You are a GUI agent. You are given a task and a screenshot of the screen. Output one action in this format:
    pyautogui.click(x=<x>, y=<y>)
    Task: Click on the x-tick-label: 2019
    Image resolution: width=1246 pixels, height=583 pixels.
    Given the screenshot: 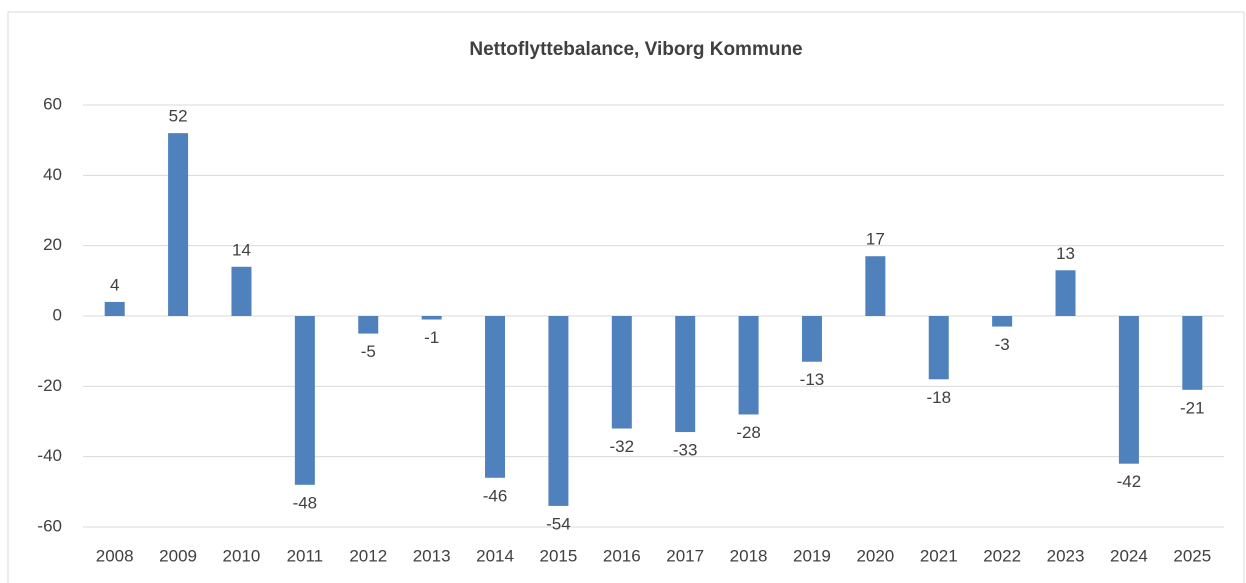 What is the action you would take?
    pyautogui.click(x=812, y=555)
    